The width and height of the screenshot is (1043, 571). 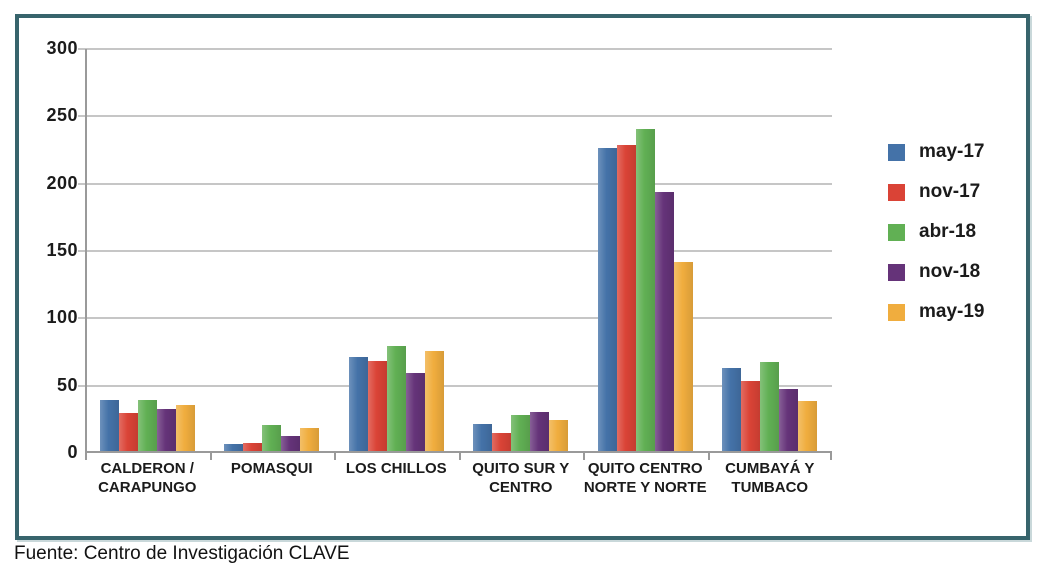 I want to click on y-axis-tick-label: 100, so click(x=62, y=317).